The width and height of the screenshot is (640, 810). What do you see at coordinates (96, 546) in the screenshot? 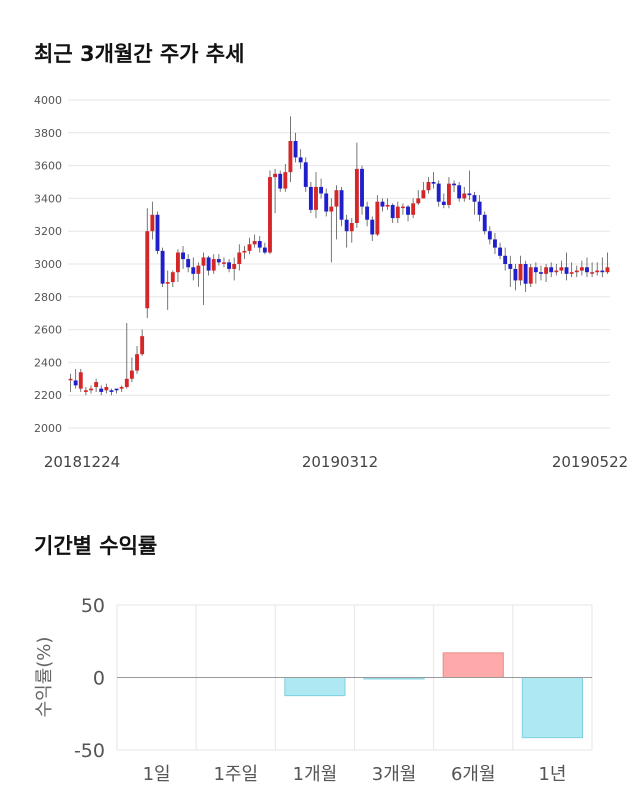
I see `returns-chart-title: 기간별 수익률` at bounding box center [96, 546].